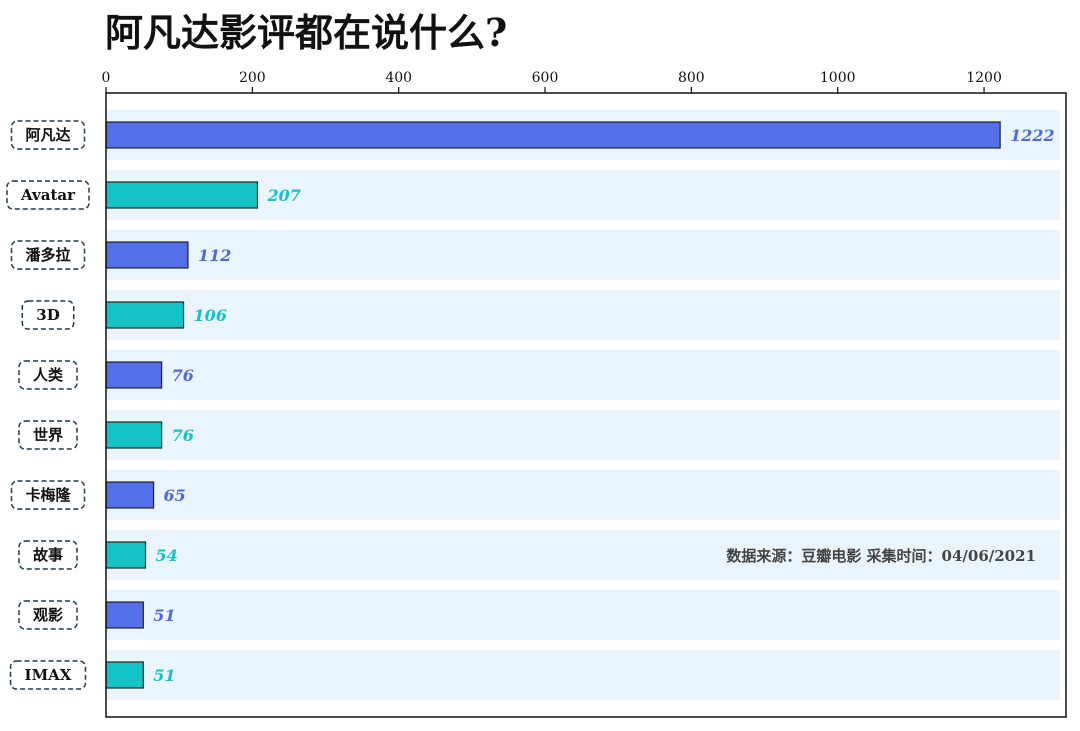  I want to click on category-label: 3D, so click(47, 315).